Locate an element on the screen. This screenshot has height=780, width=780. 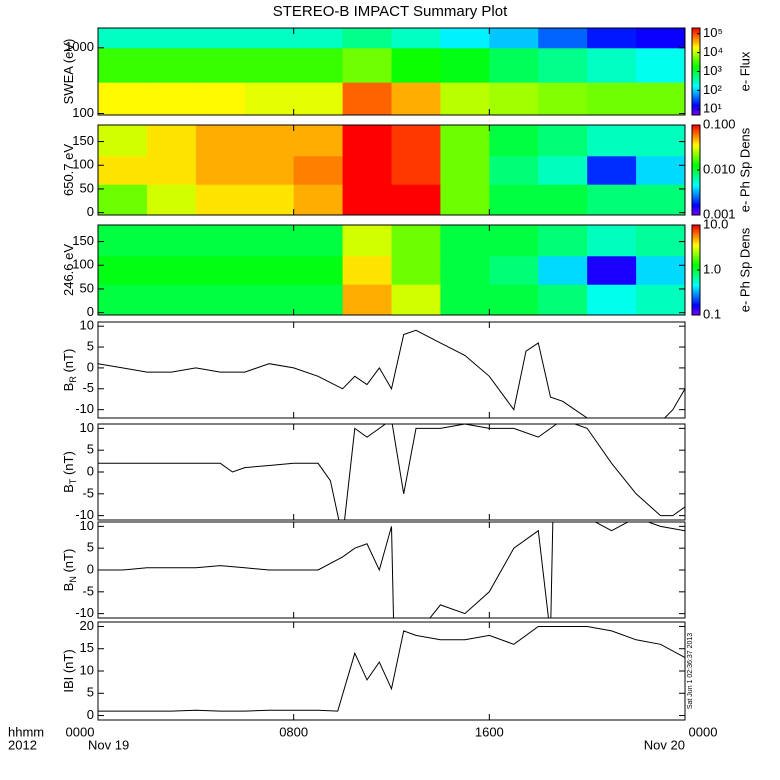
y-axis-label-sub: T is located at coordinates (73, 481).